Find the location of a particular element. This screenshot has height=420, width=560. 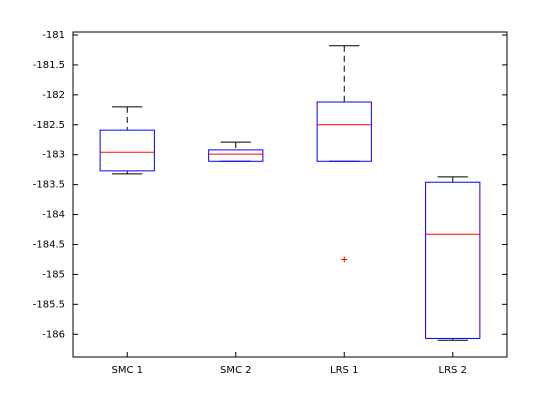

x-tick-label: LRS 1 is located at coordinates (344, 370).